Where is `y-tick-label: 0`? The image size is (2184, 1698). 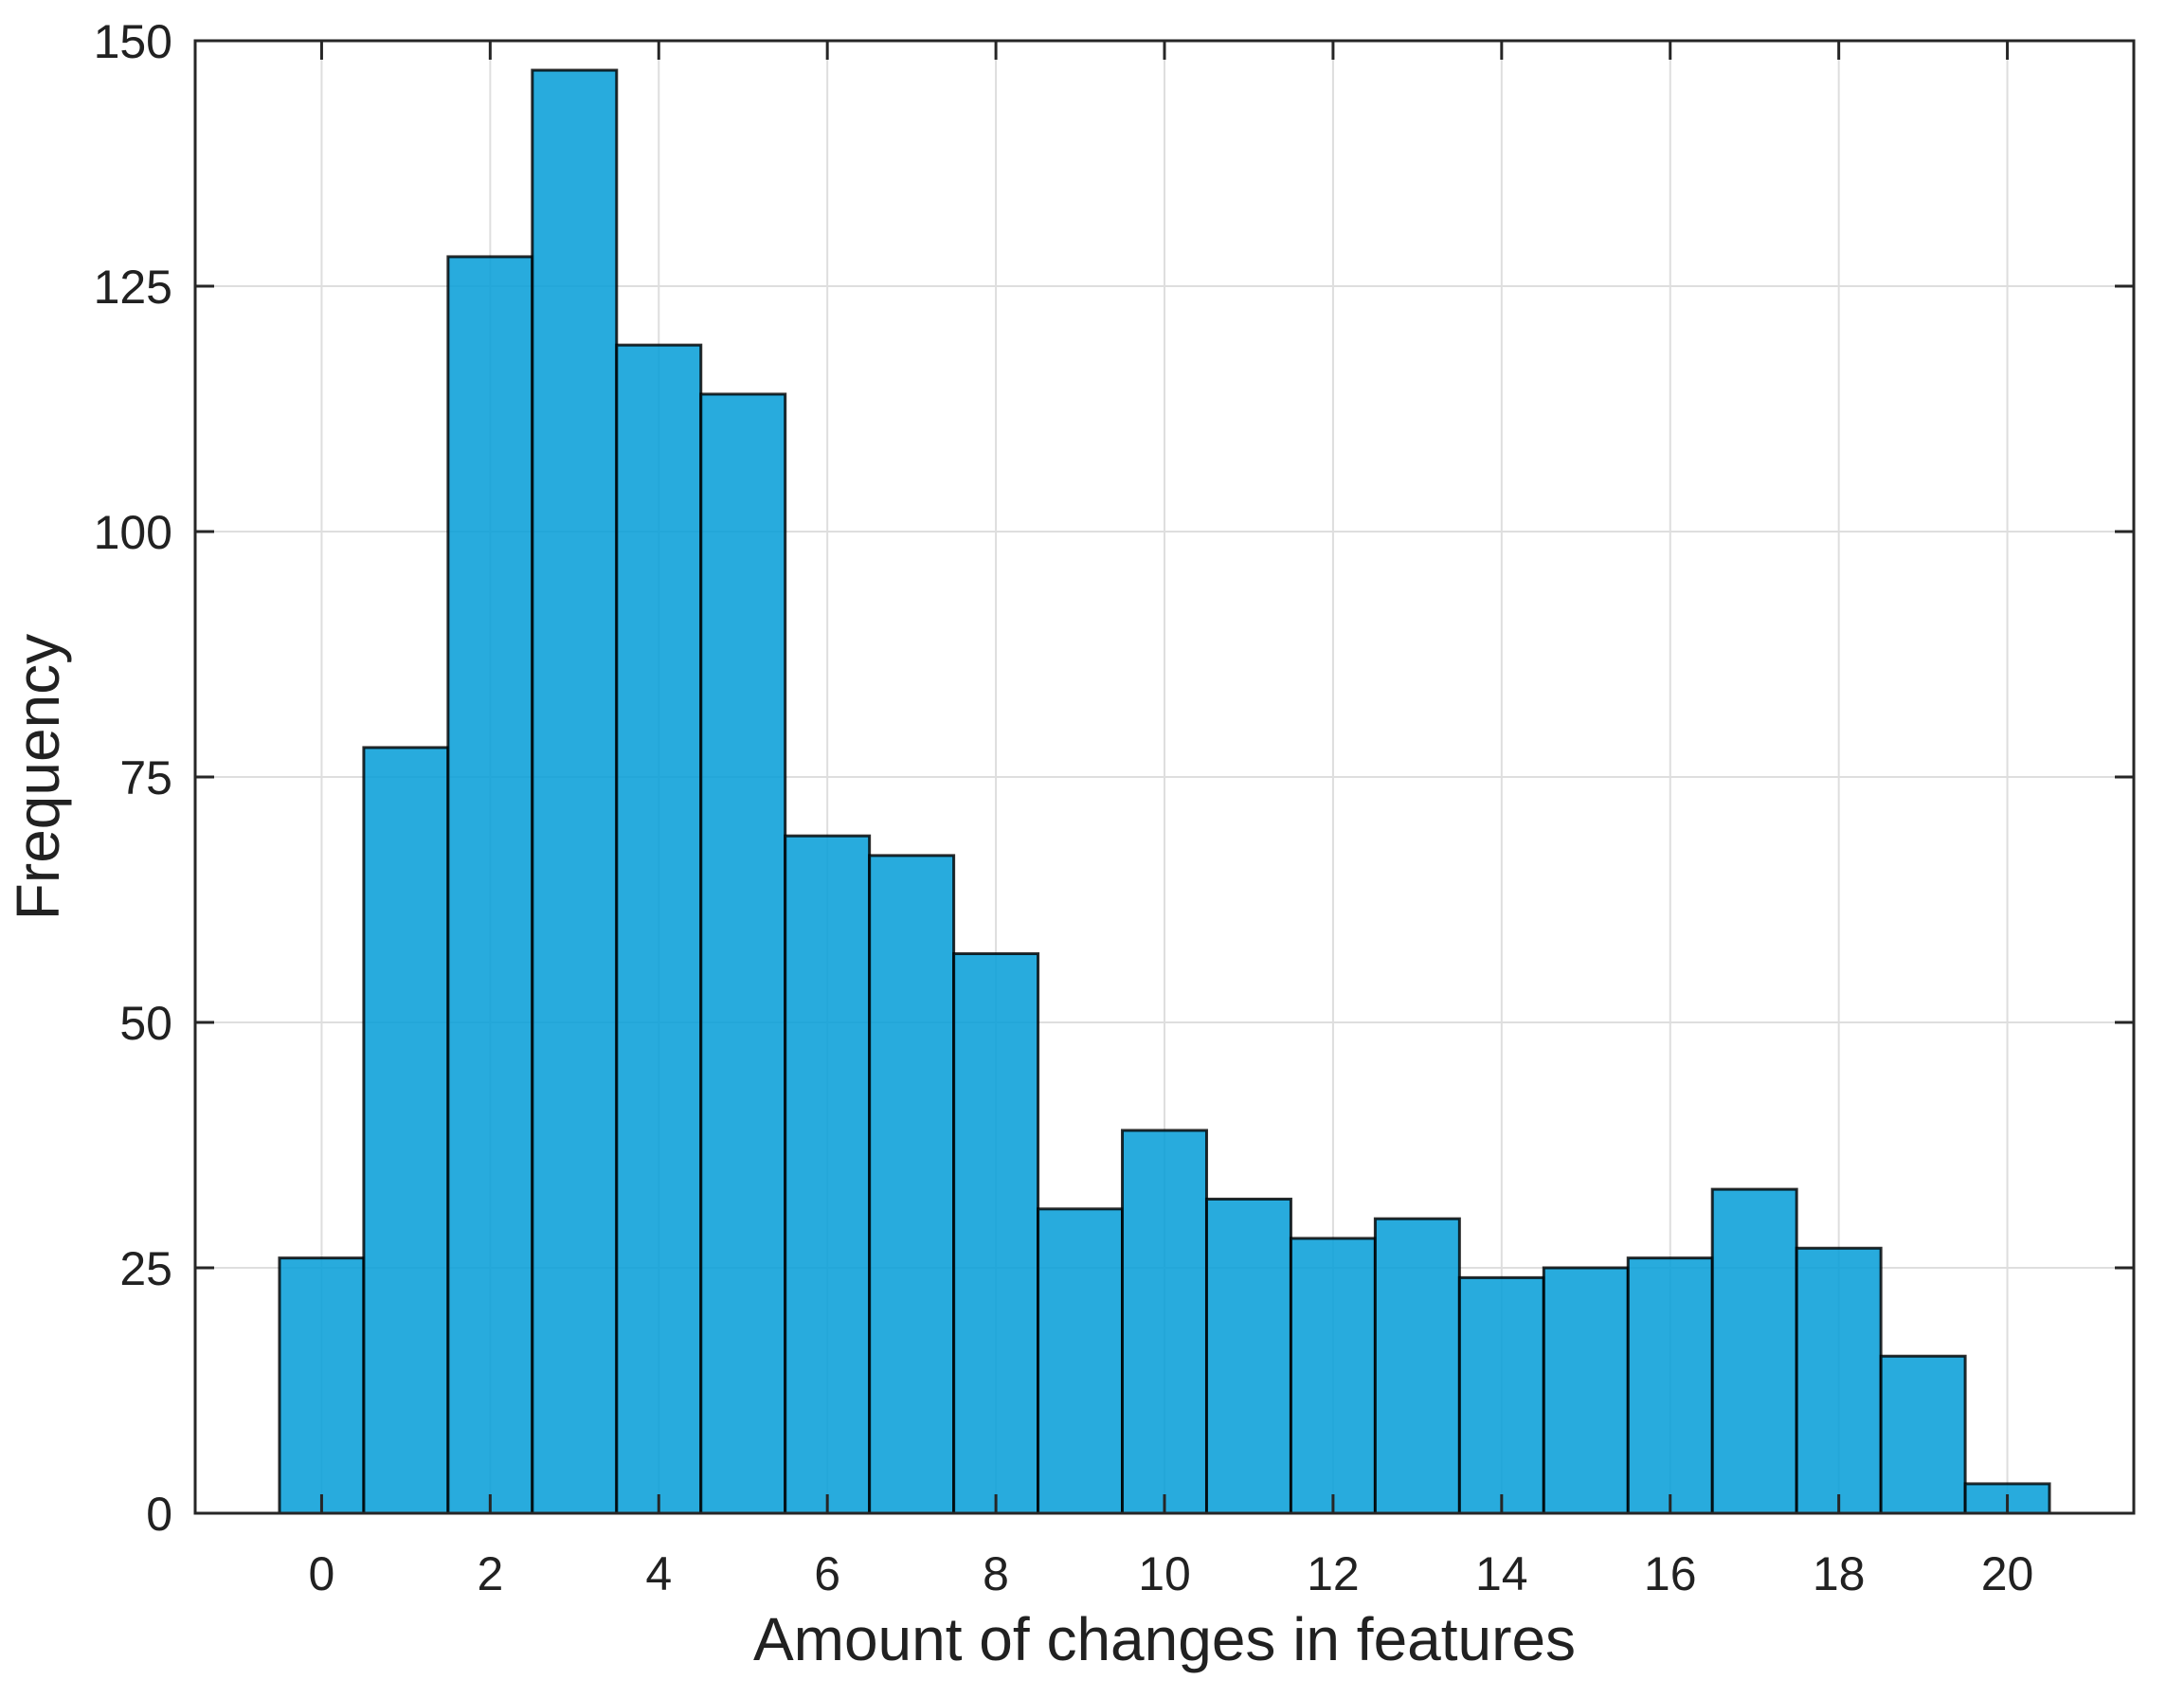
y-tick-label: 0 is located at coordinates (159, 1514).